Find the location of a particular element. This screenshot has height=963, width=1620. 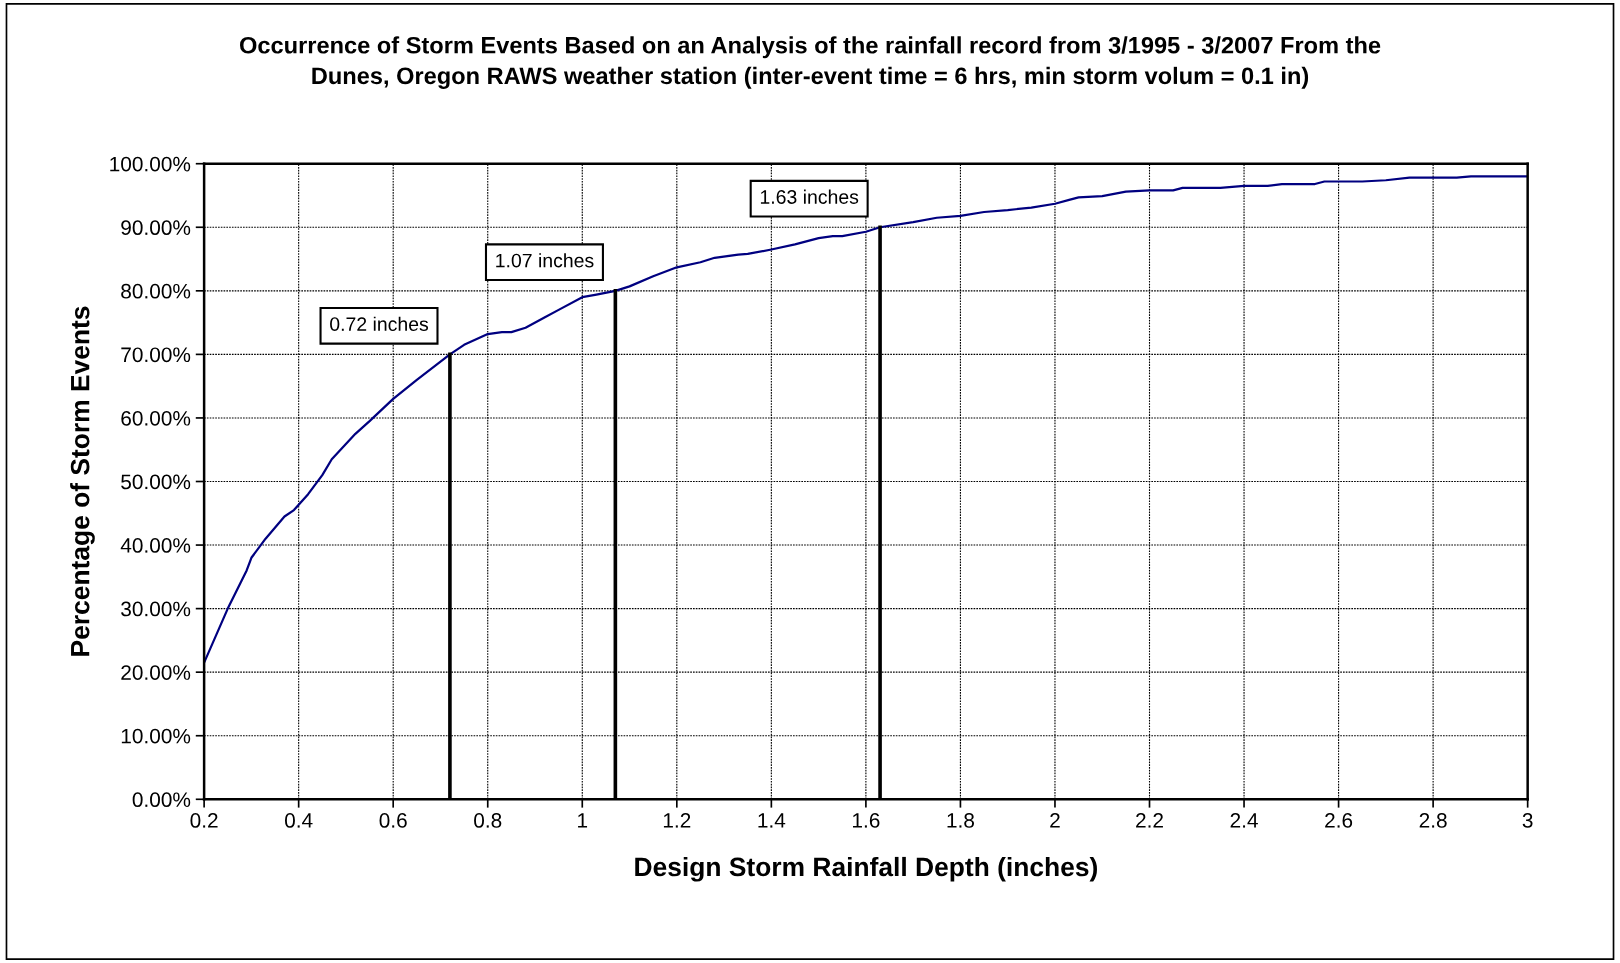

annotation: 1.63 inches is located at coordinates (809, 196).